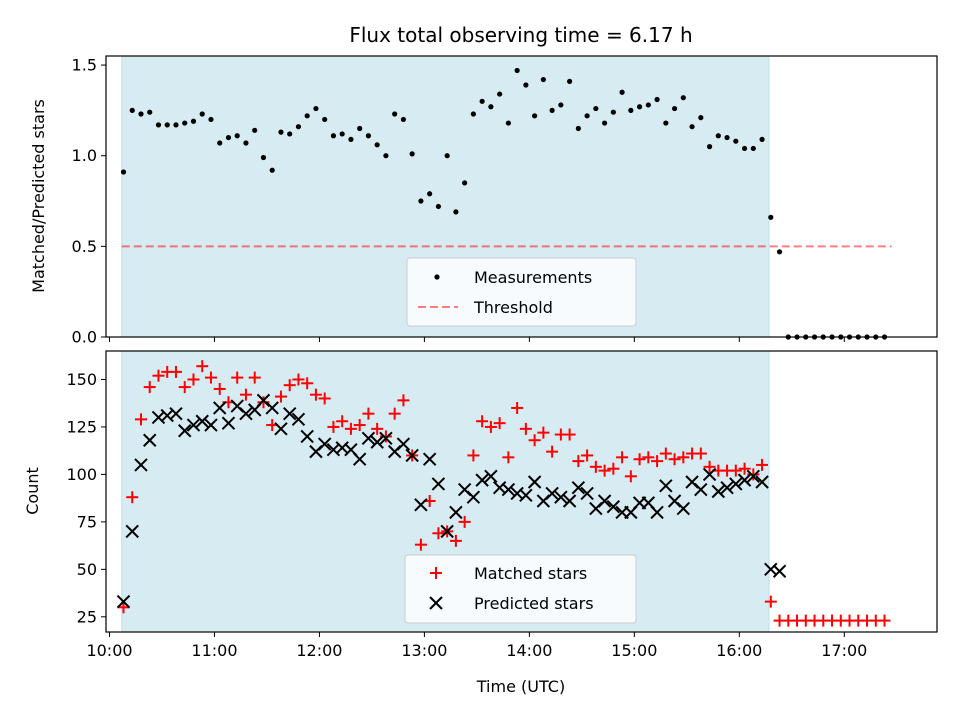  Describe the element at coordinates (87, 569) in the screenshot. I see `bottom-y-tick-label: 50` at that location.